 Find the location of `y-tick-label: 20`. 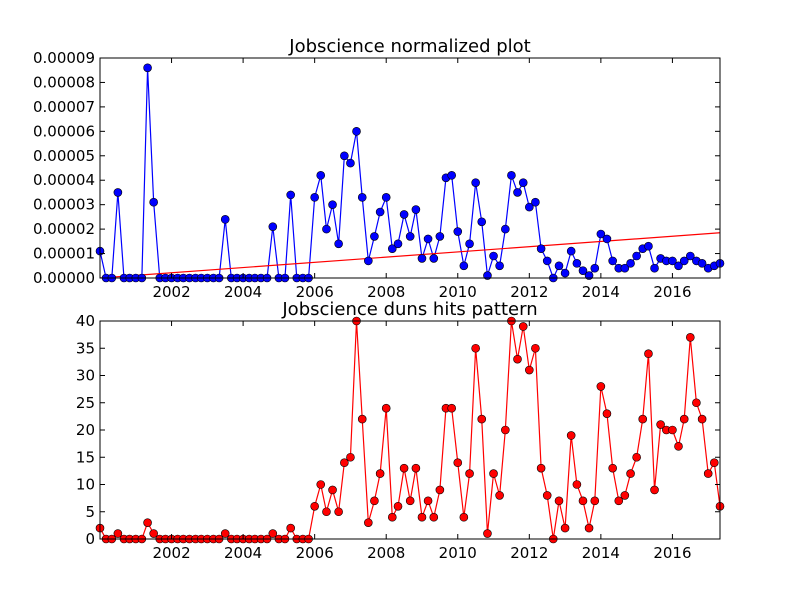

y-tick-label: 20 is located at coordinates (85, 430).